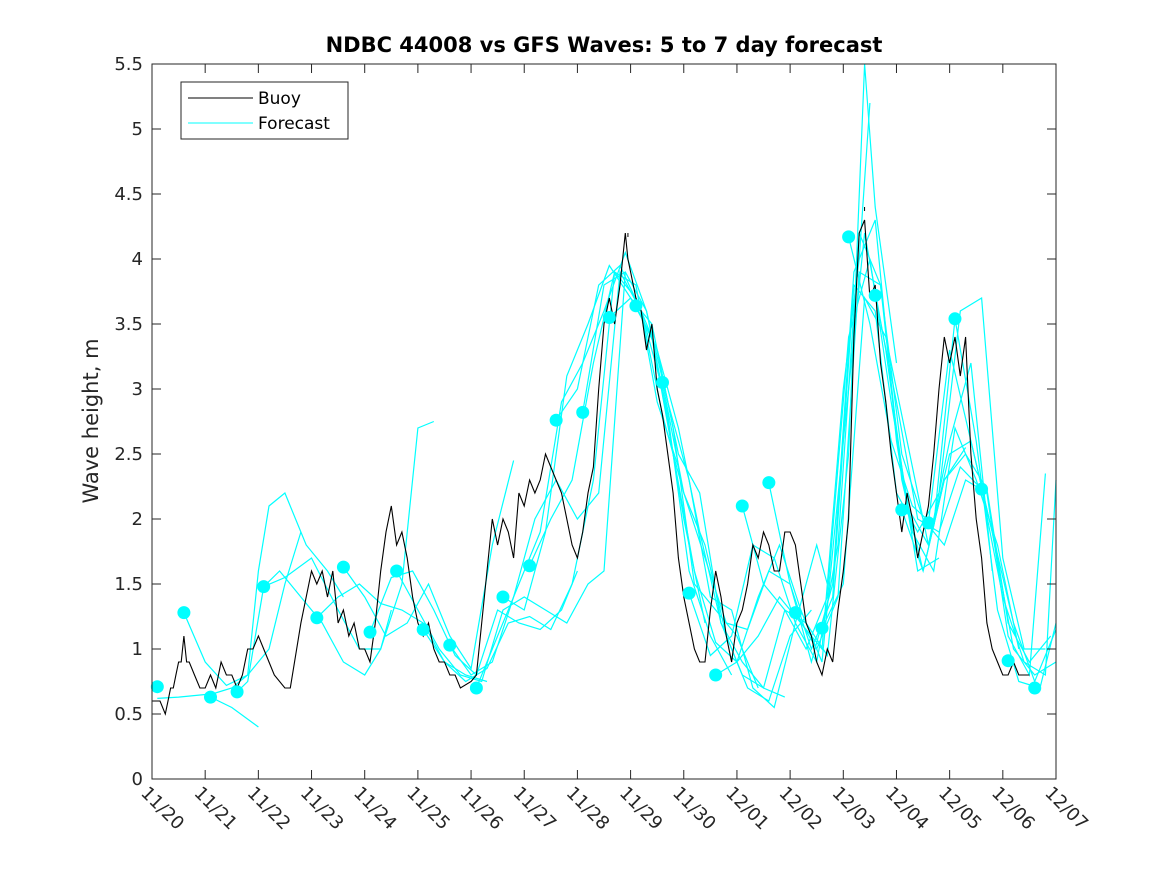  What do you see at coordinates (641, 809) in the screenshot?
I see `x-tick-label: 11/29` at bounding box center [641, 809].